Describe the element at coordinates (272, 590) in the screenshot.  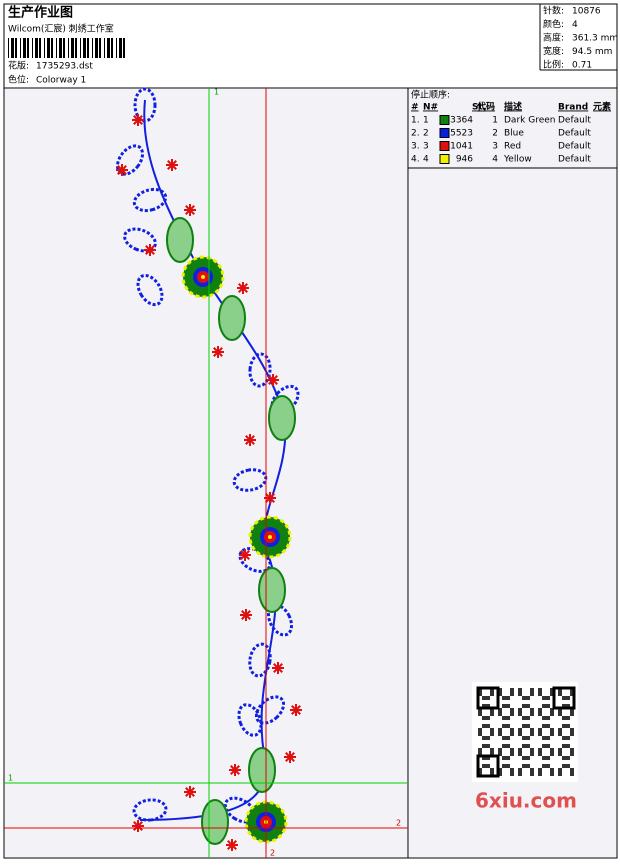
I see `green-leaf` at that location.